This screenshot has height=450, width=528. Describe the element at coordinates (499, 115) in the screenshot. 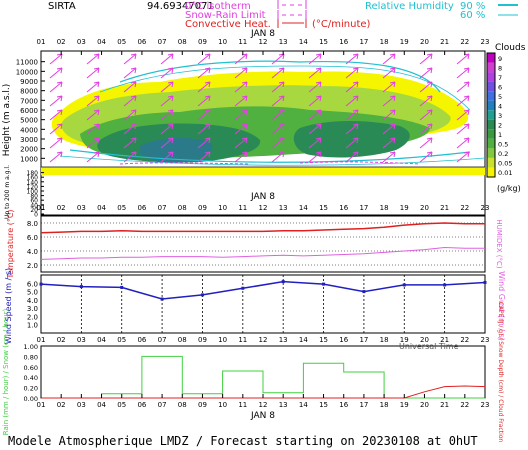

I see `clouds-colorbar: 98 76 54 3 21 0.50.2 0.050.01` at that location.